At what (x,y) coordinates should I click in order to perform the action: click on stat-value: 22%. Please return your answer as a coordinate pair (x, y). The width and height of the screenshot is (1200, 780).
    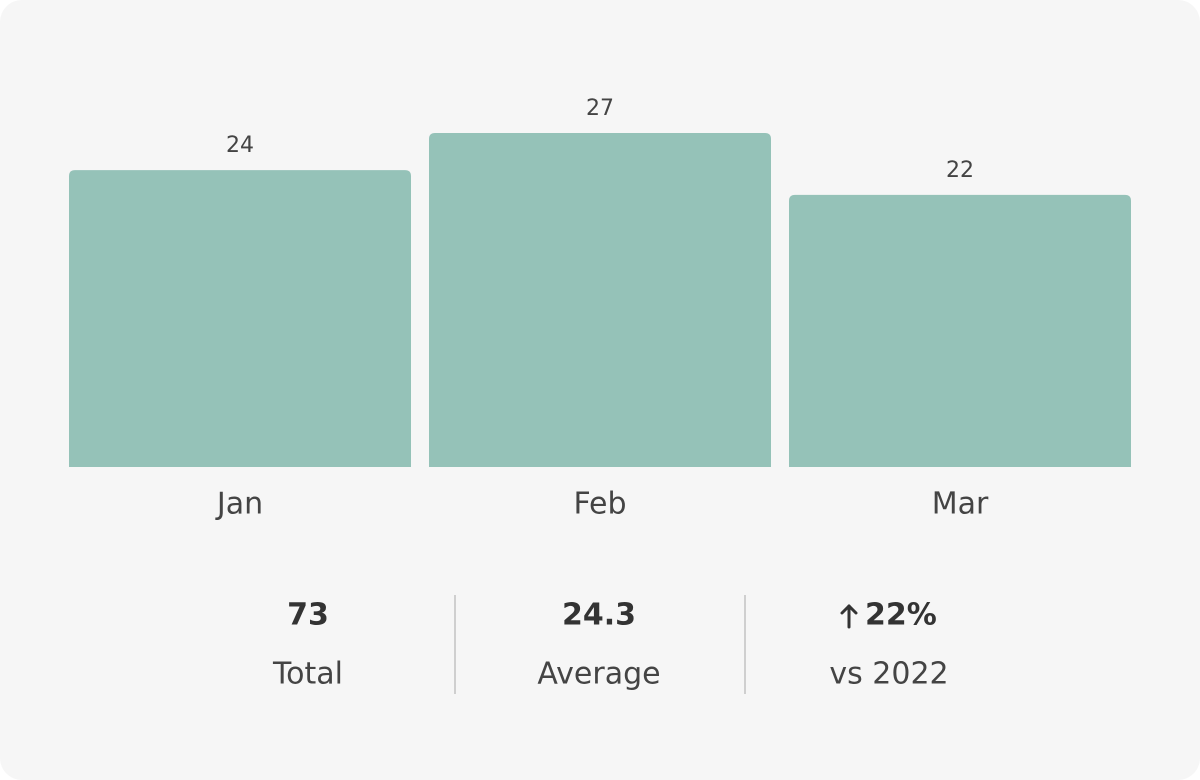
    Looking at the image, I should click on (901, 615).